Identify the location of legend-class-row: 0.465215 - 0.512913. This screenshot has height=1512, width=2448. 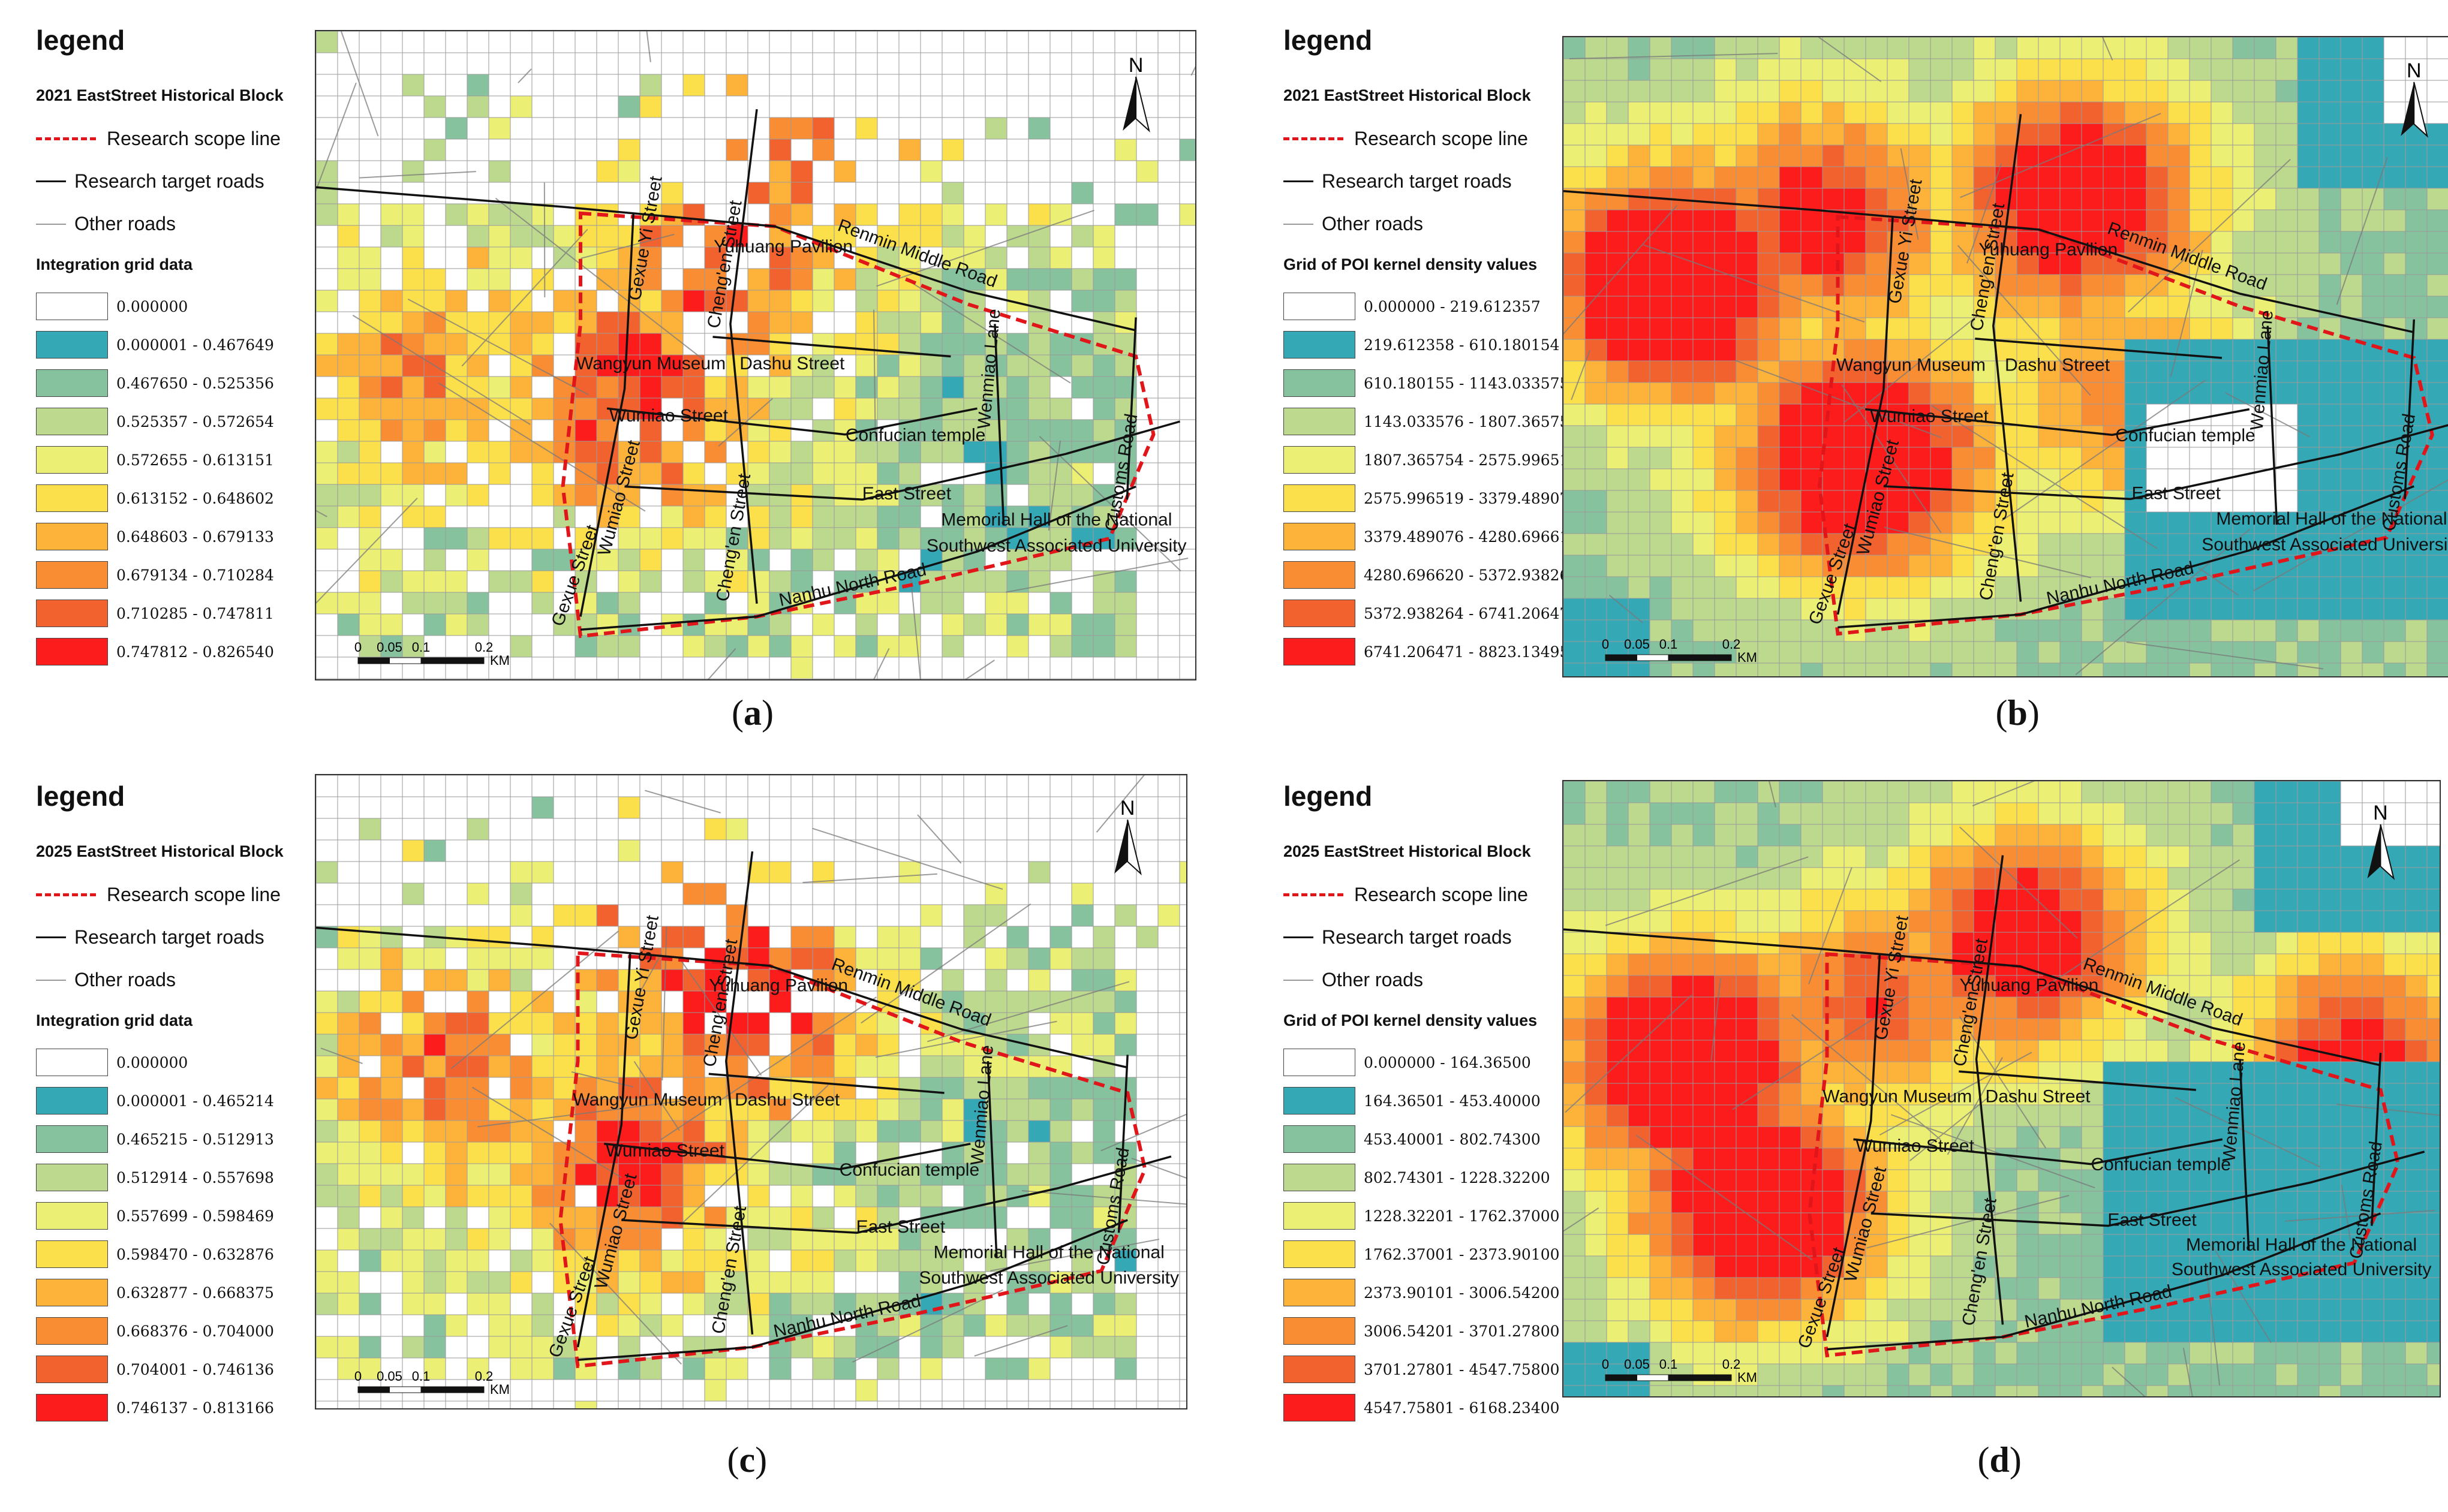
(177, 1139).